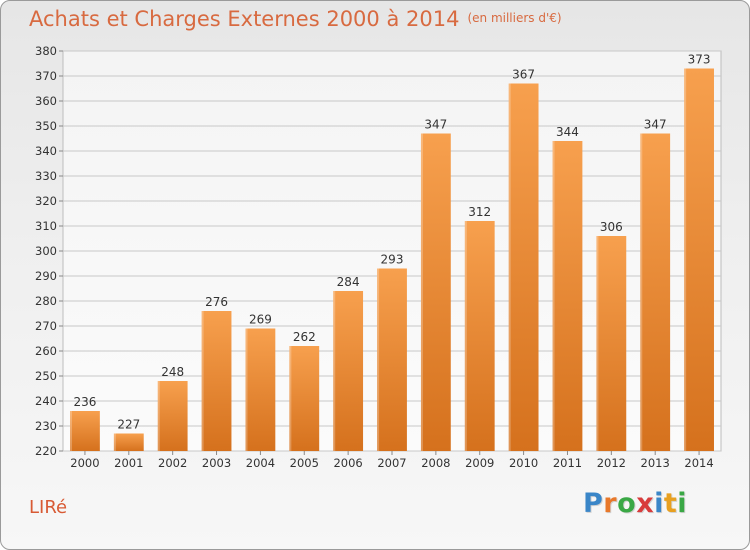 The image size is (750, 550). Describe the element at coordinates (172, 416) in the screenshot. I see `bar-2002` at that location.